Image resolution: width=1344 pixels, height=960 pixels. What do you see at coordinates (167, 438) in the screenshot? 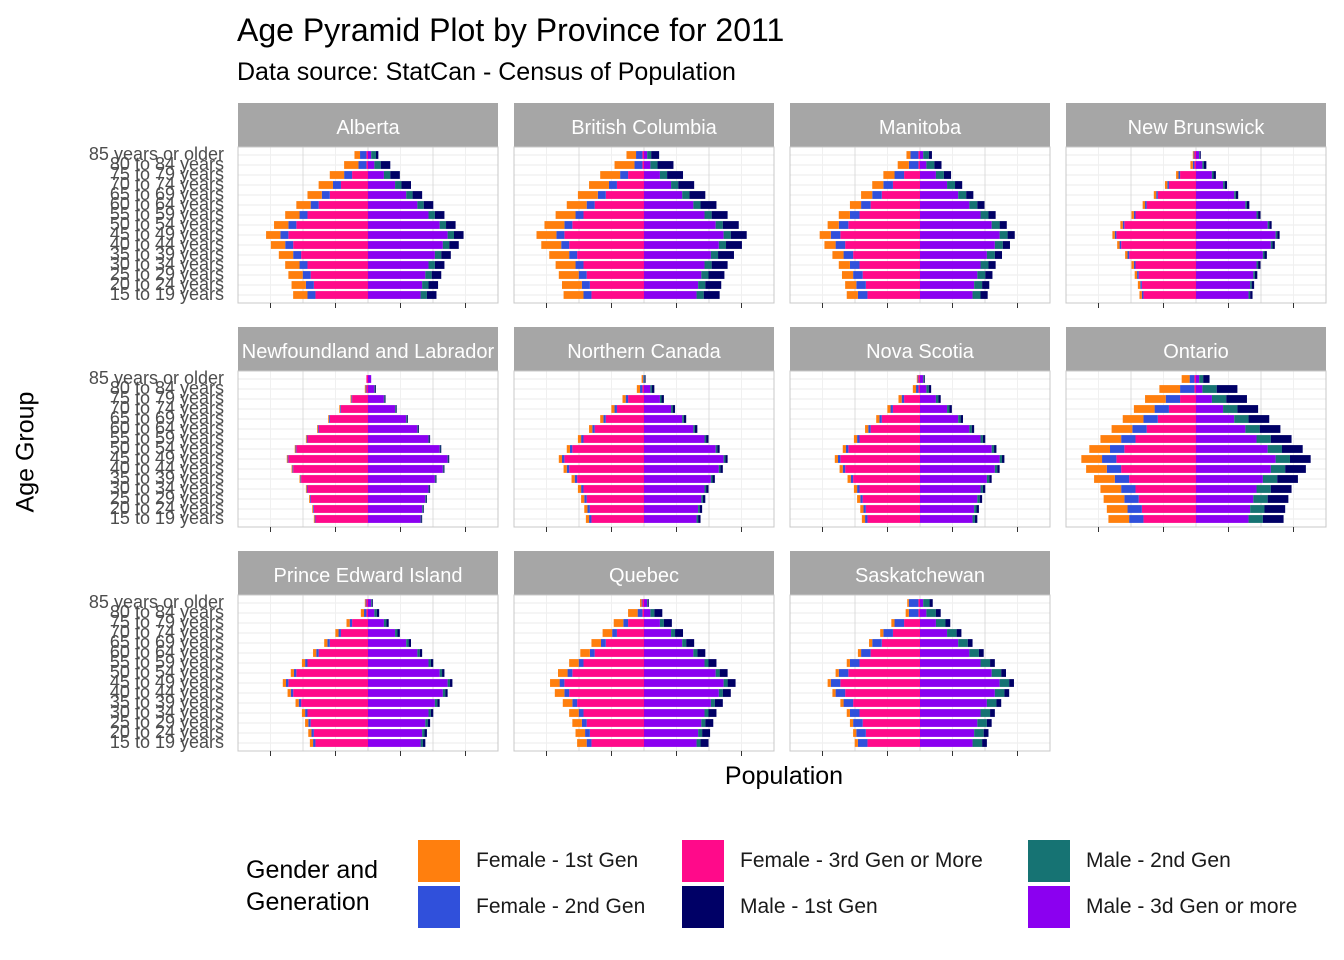
I see `y-tick-label: 55 to 59 years` at bounding box center [167, 438].